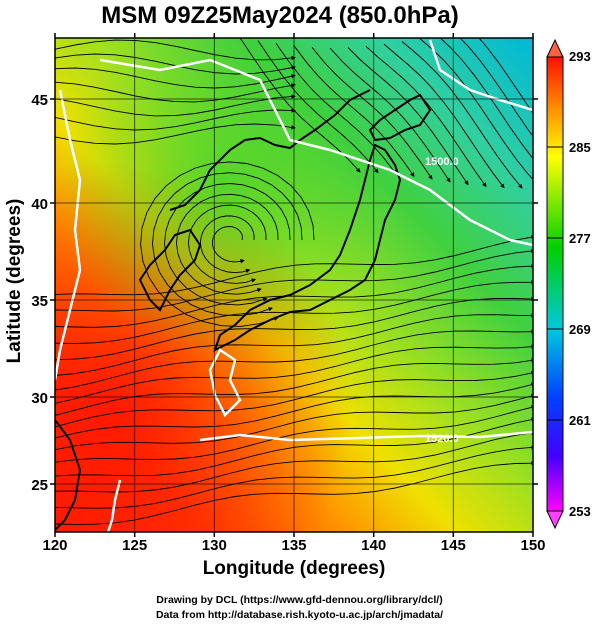  What do you see at coordinates (580, 56) in the screenshot?
I see `colorbar-tick-label: 293` at bounding box center [580, 56].